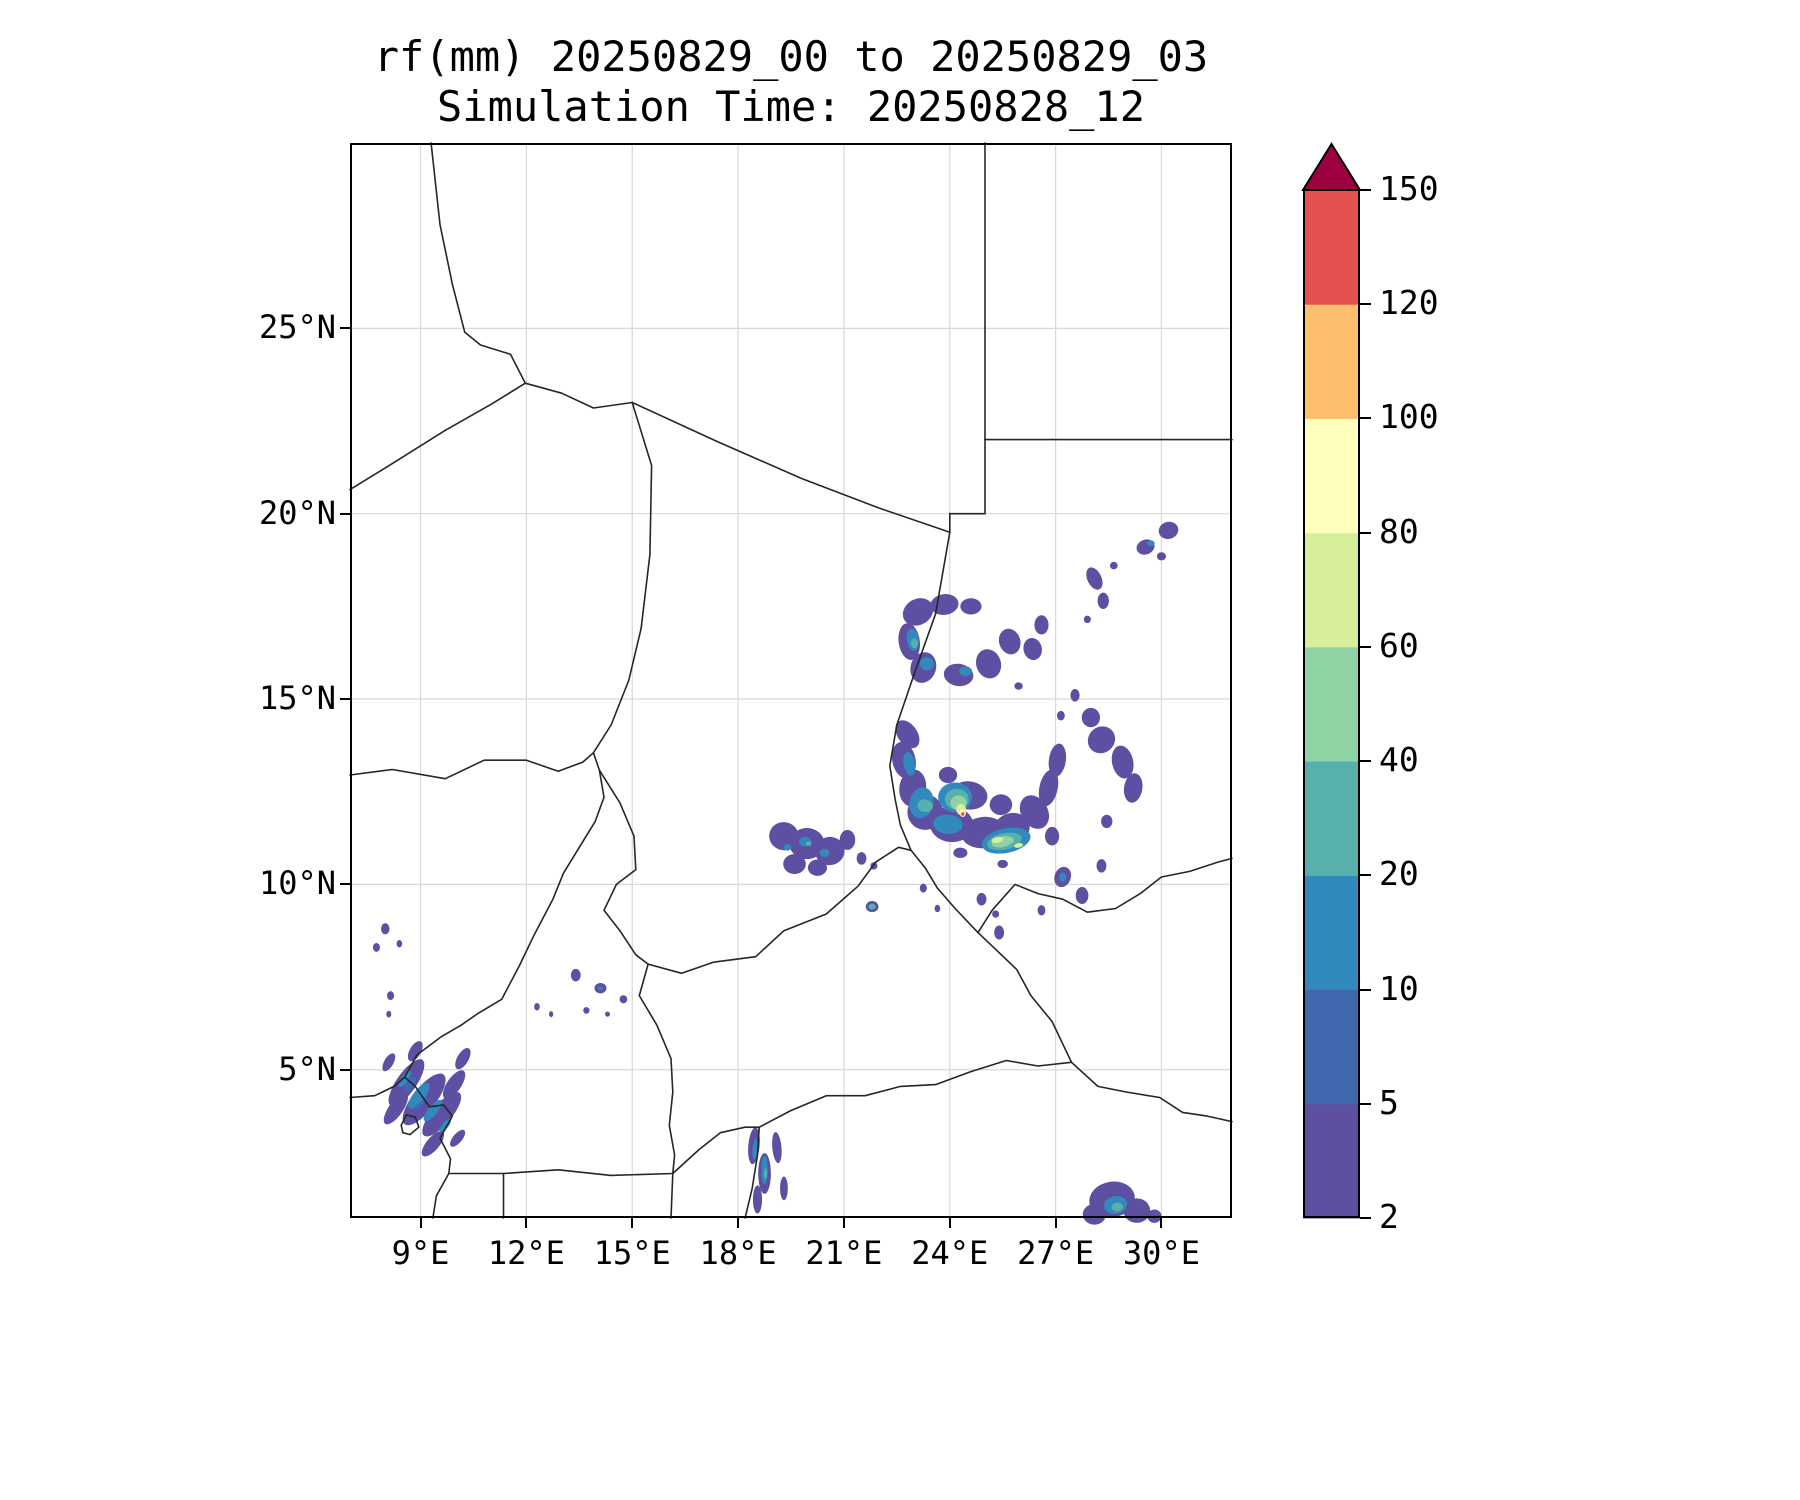  Describe the element at coordinates (919, 691) in the screenshot. I see `border-chad-sudan` at that location.